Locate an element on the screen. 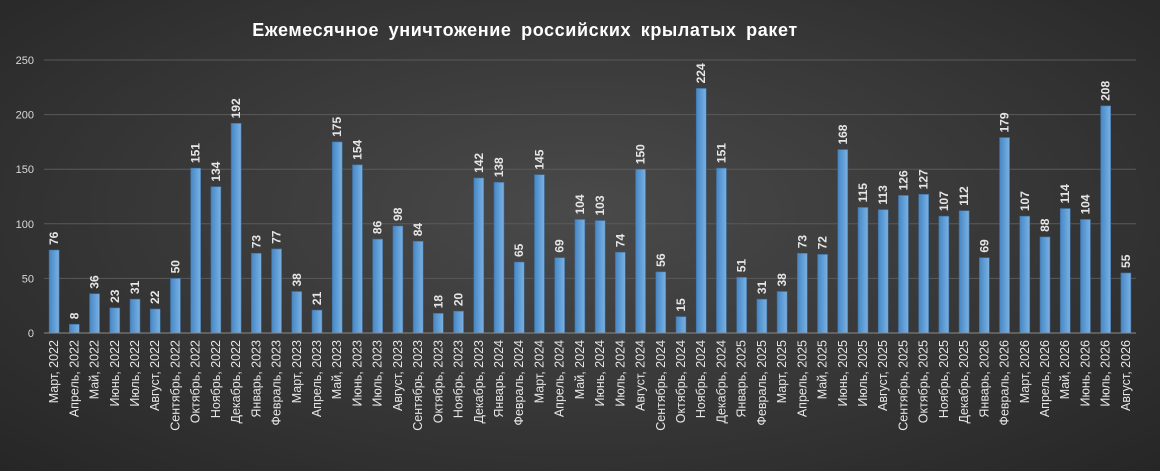 This screenshot has width=1160, height=471. data-label: 72 is located at coordinates (823, 243).